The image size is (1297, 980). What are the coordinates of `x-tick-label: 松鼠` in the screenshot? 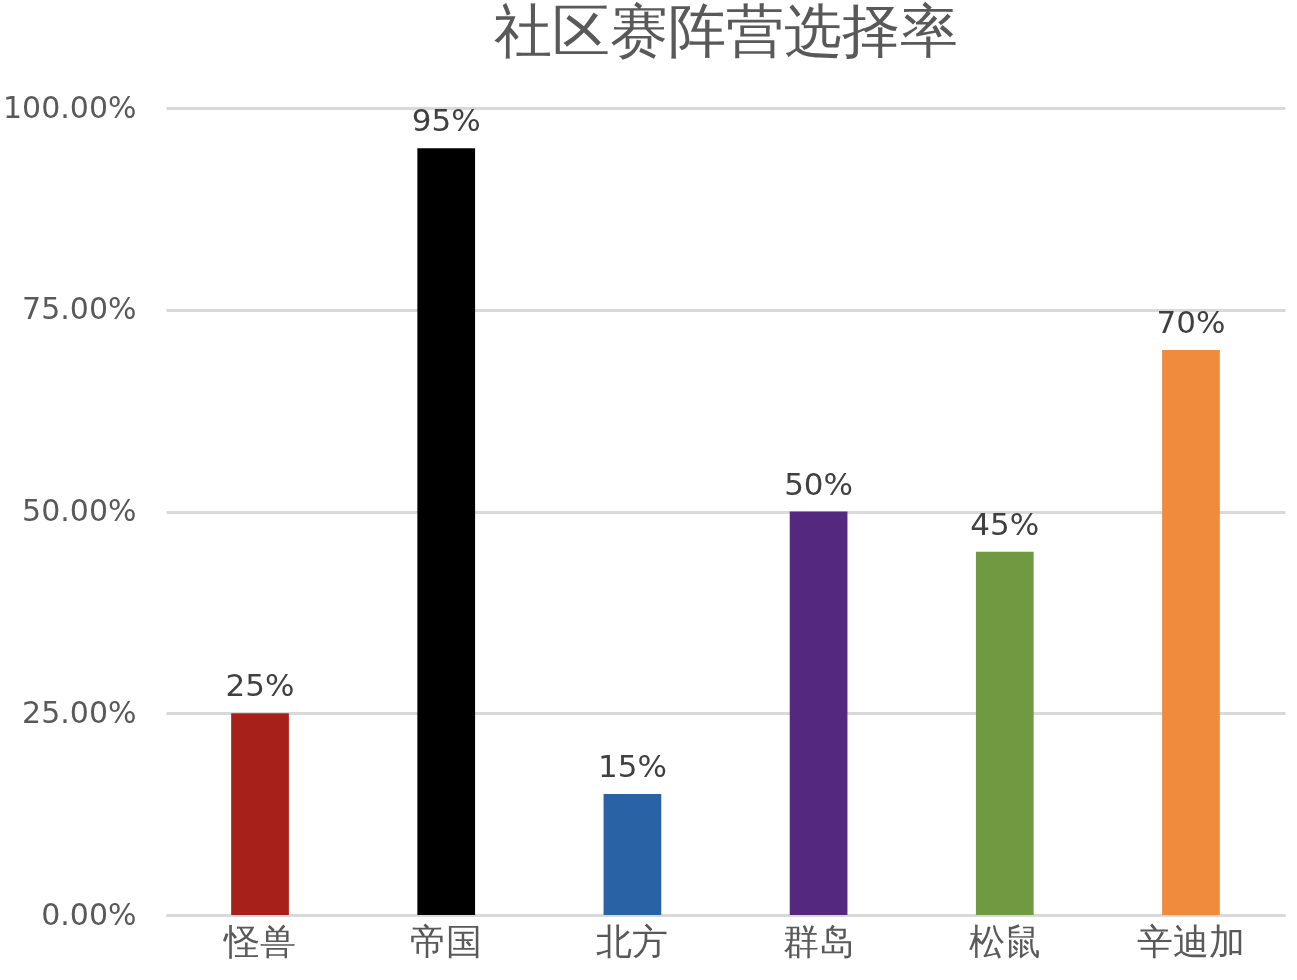 It's located at (1004, 941).